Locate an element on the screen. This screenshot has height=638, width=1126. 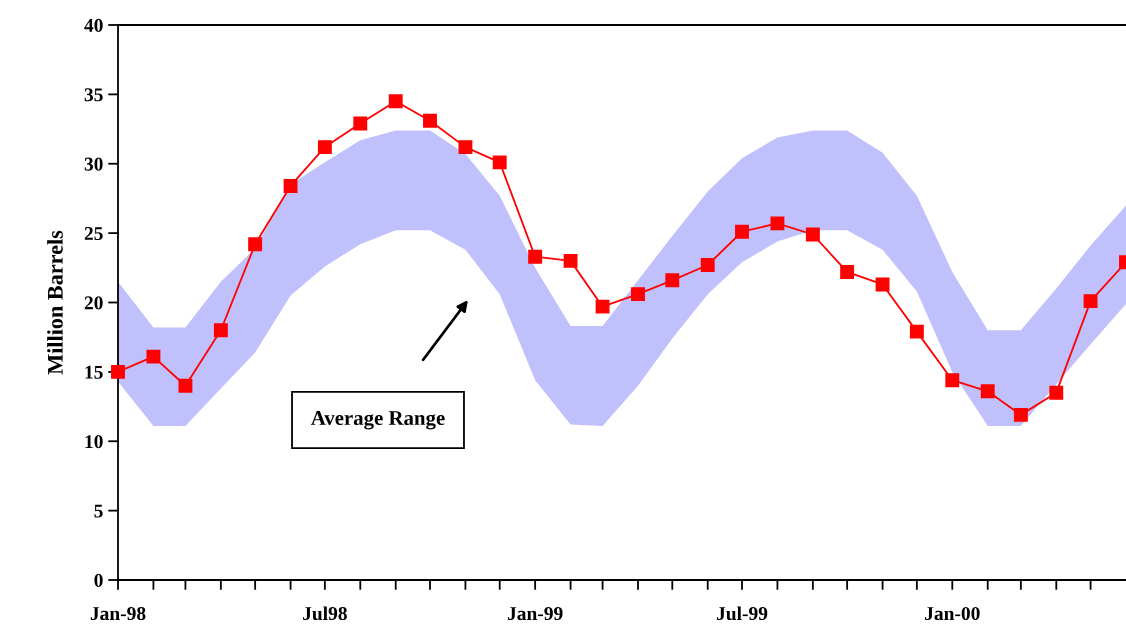
y-tick-label: 35 is located at coordinates (93, 95).